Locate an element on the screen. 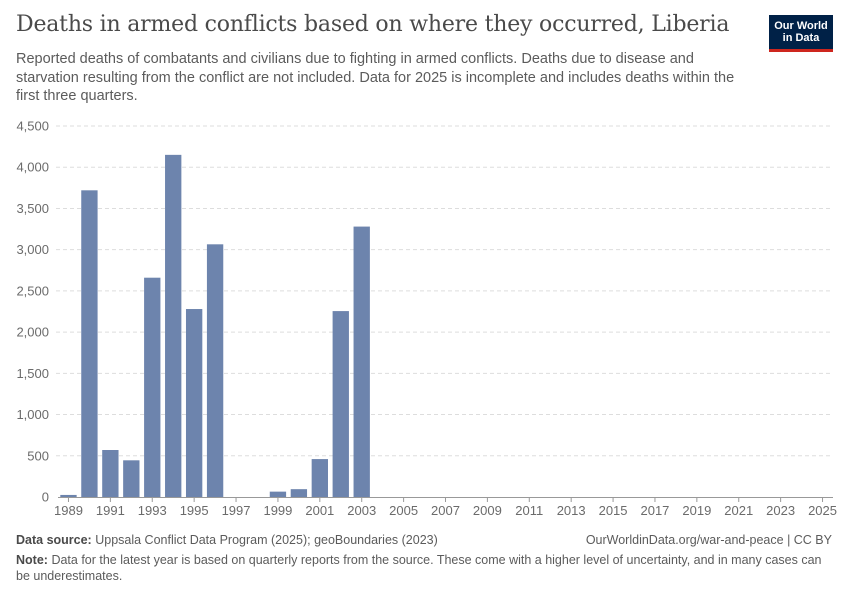 This screenshot has width=850, height=600. y-tick-label: 1,500 is located at coordinates (32, 373).